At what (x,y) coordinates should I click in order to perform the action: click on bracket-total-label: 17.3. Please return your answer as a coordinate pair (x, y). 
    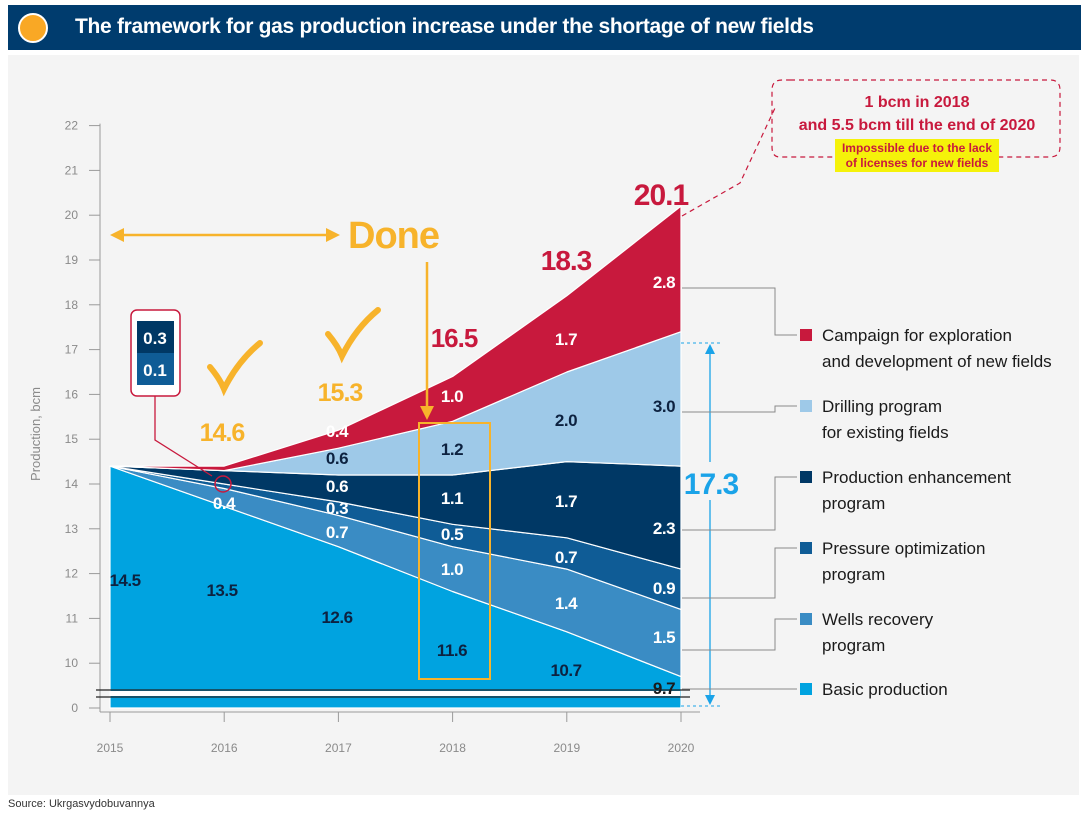
    Looking at the image, I should click on (711, 484).